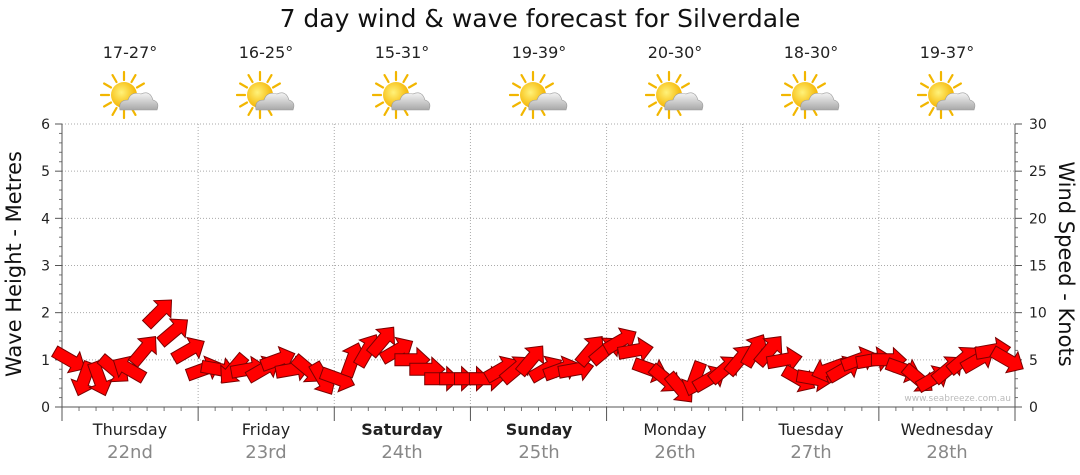 The height and width of the screenshot is (475, 1080). What do you see at coordinates (1038, 314) in the screenshot?
I see `y-tick-right: 10` at bounding box center [1038, 314].